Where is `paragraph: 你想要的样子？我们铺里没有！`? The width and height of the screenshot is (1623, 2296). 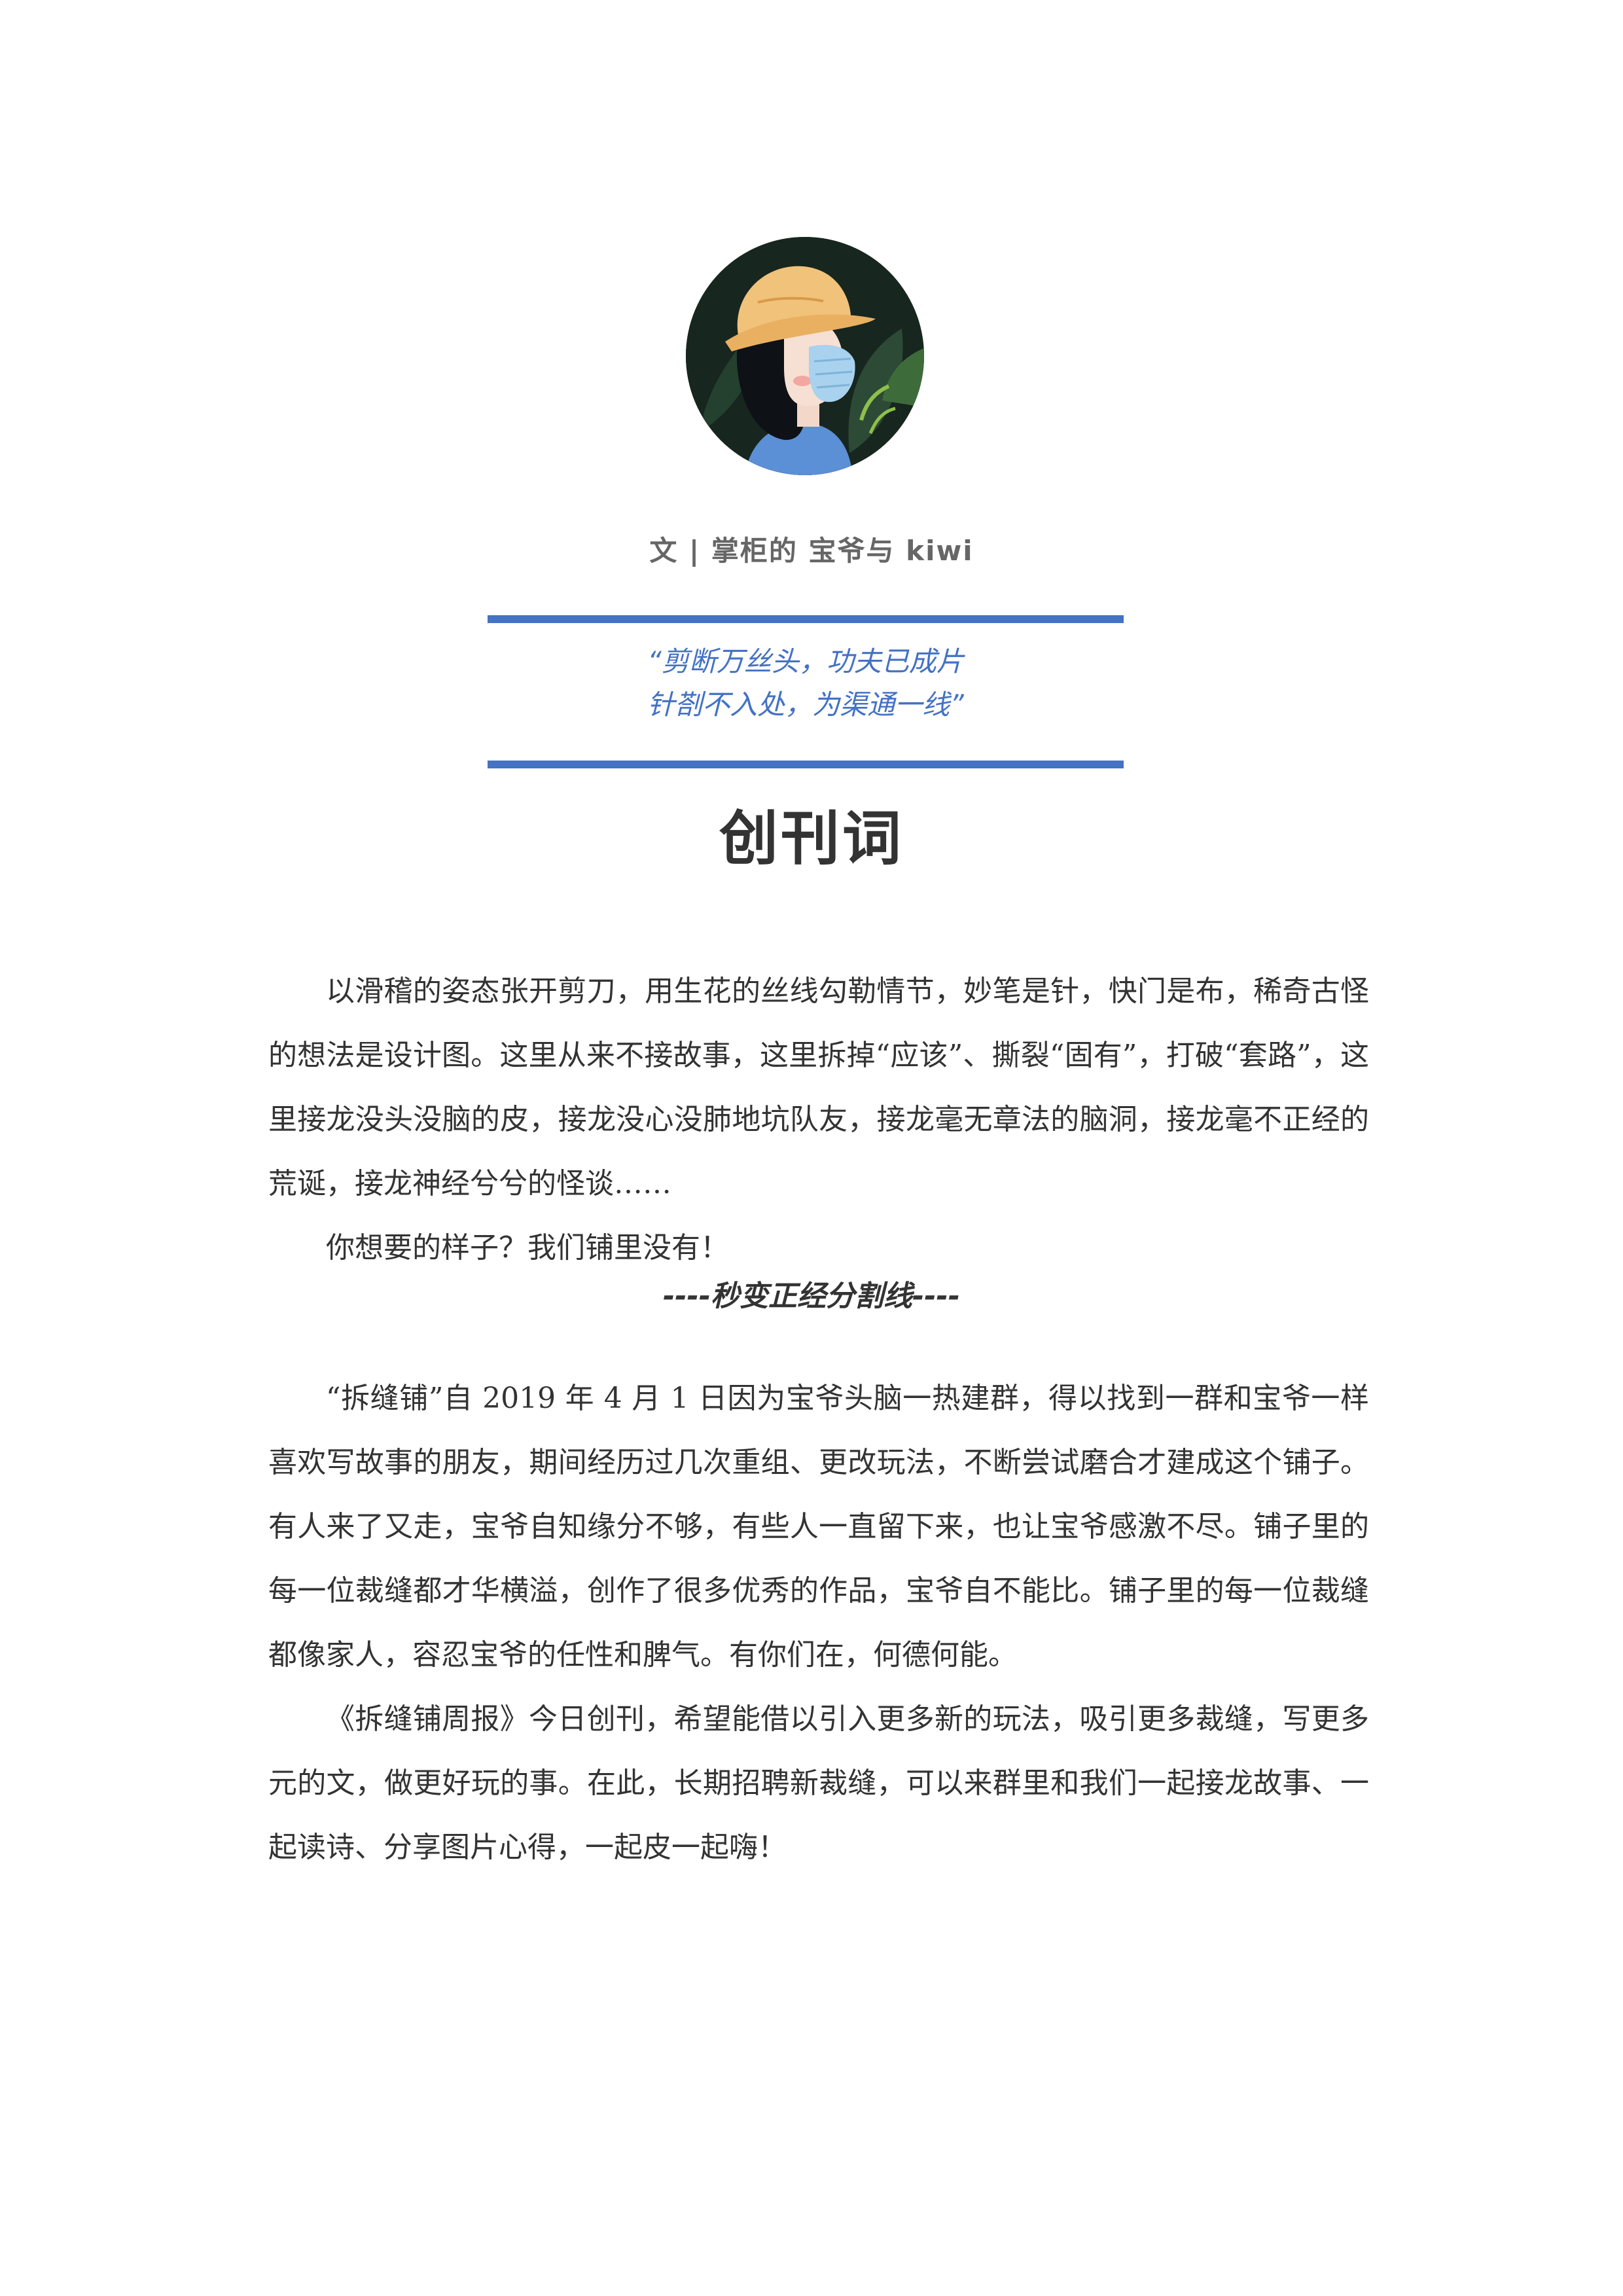
paragraph: 你想要的样子？我们铺里没有！ is located at coordinates (527, 1248).